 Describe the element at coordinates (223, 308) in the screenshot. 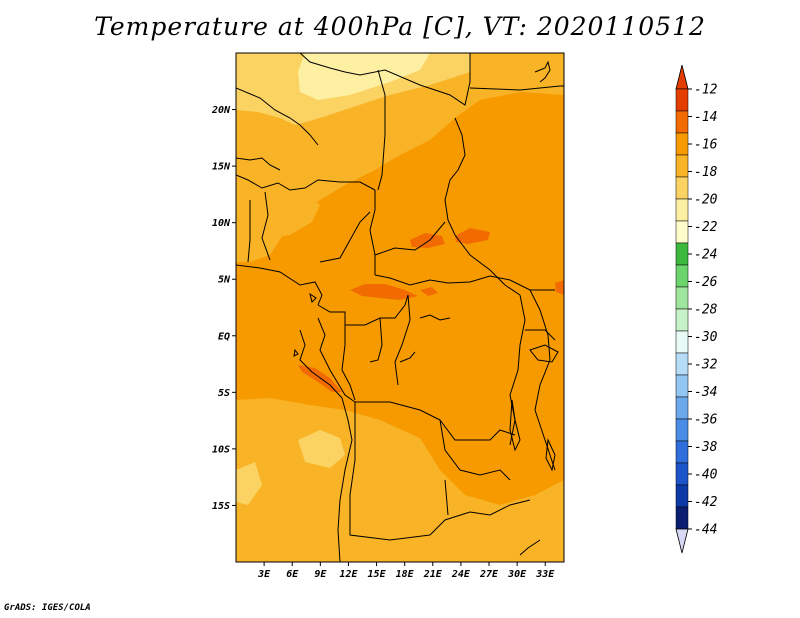

I see `latitude-axis: 20N 15N 10N 5N EQ 5S 10S 15S` at that location.